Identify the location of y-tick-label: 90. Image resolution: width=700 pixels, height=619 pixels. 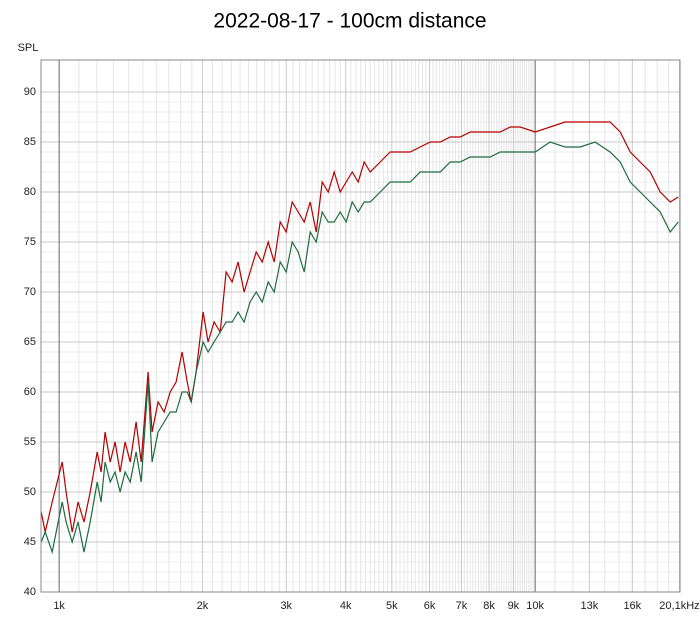
(30, 92).